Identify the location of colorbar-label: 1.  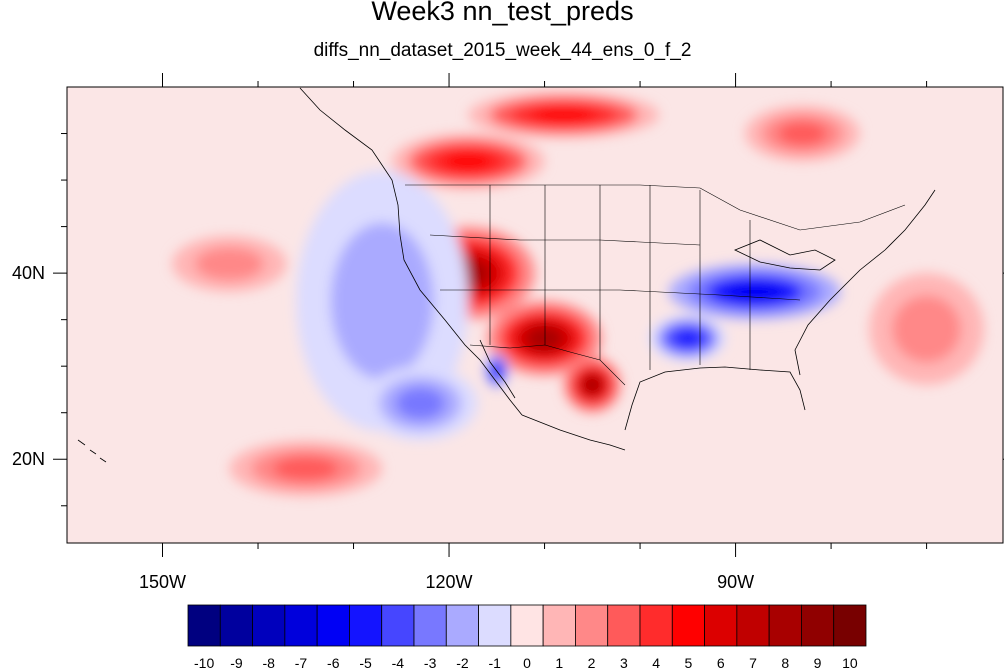
(559, 663).